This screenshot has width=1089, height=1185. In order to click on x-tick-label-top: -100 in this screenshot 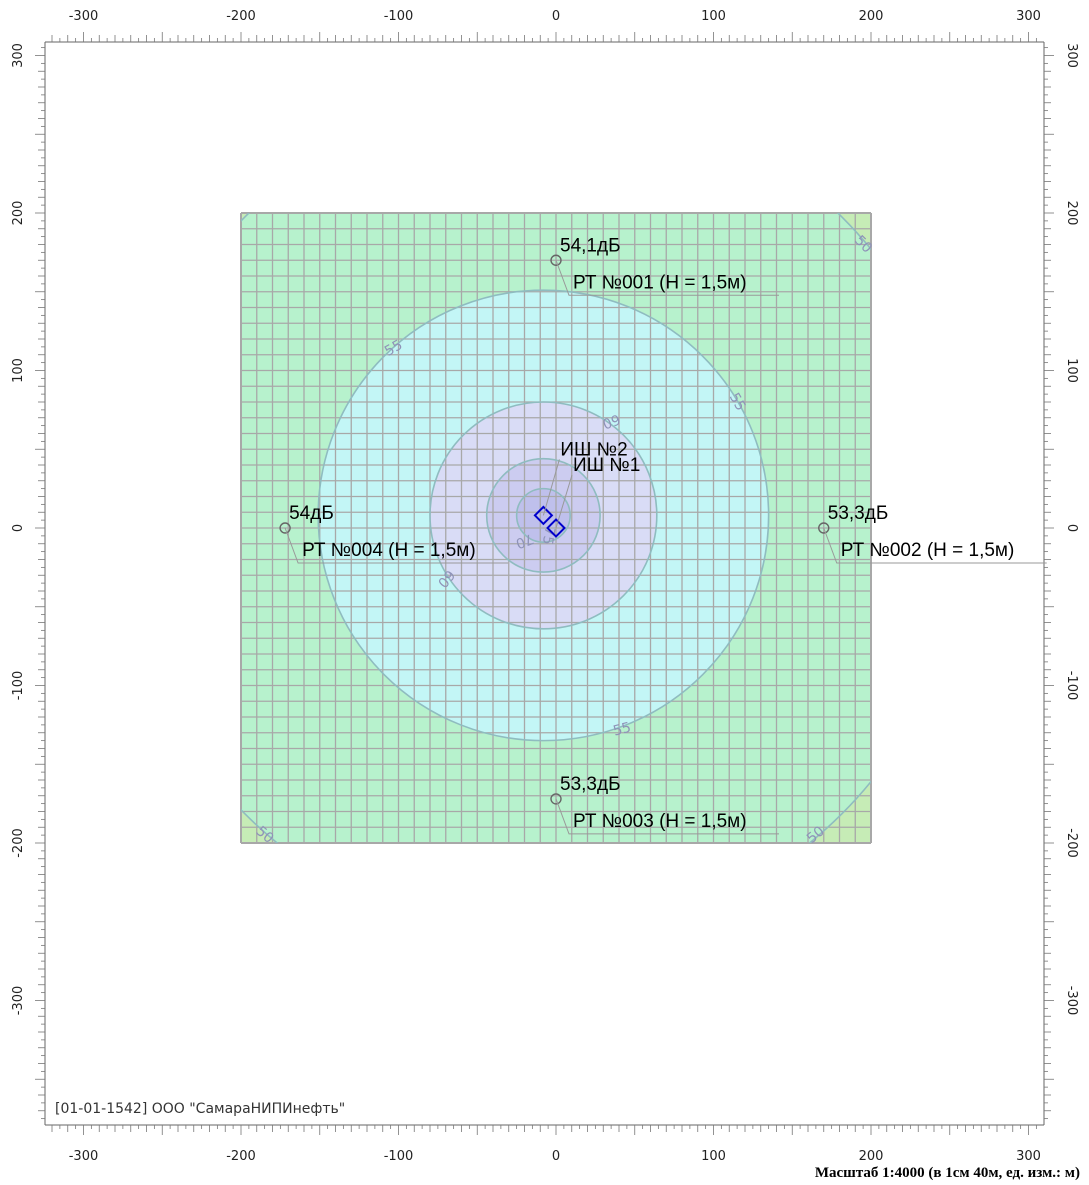, I will do `click(399, 16)`.